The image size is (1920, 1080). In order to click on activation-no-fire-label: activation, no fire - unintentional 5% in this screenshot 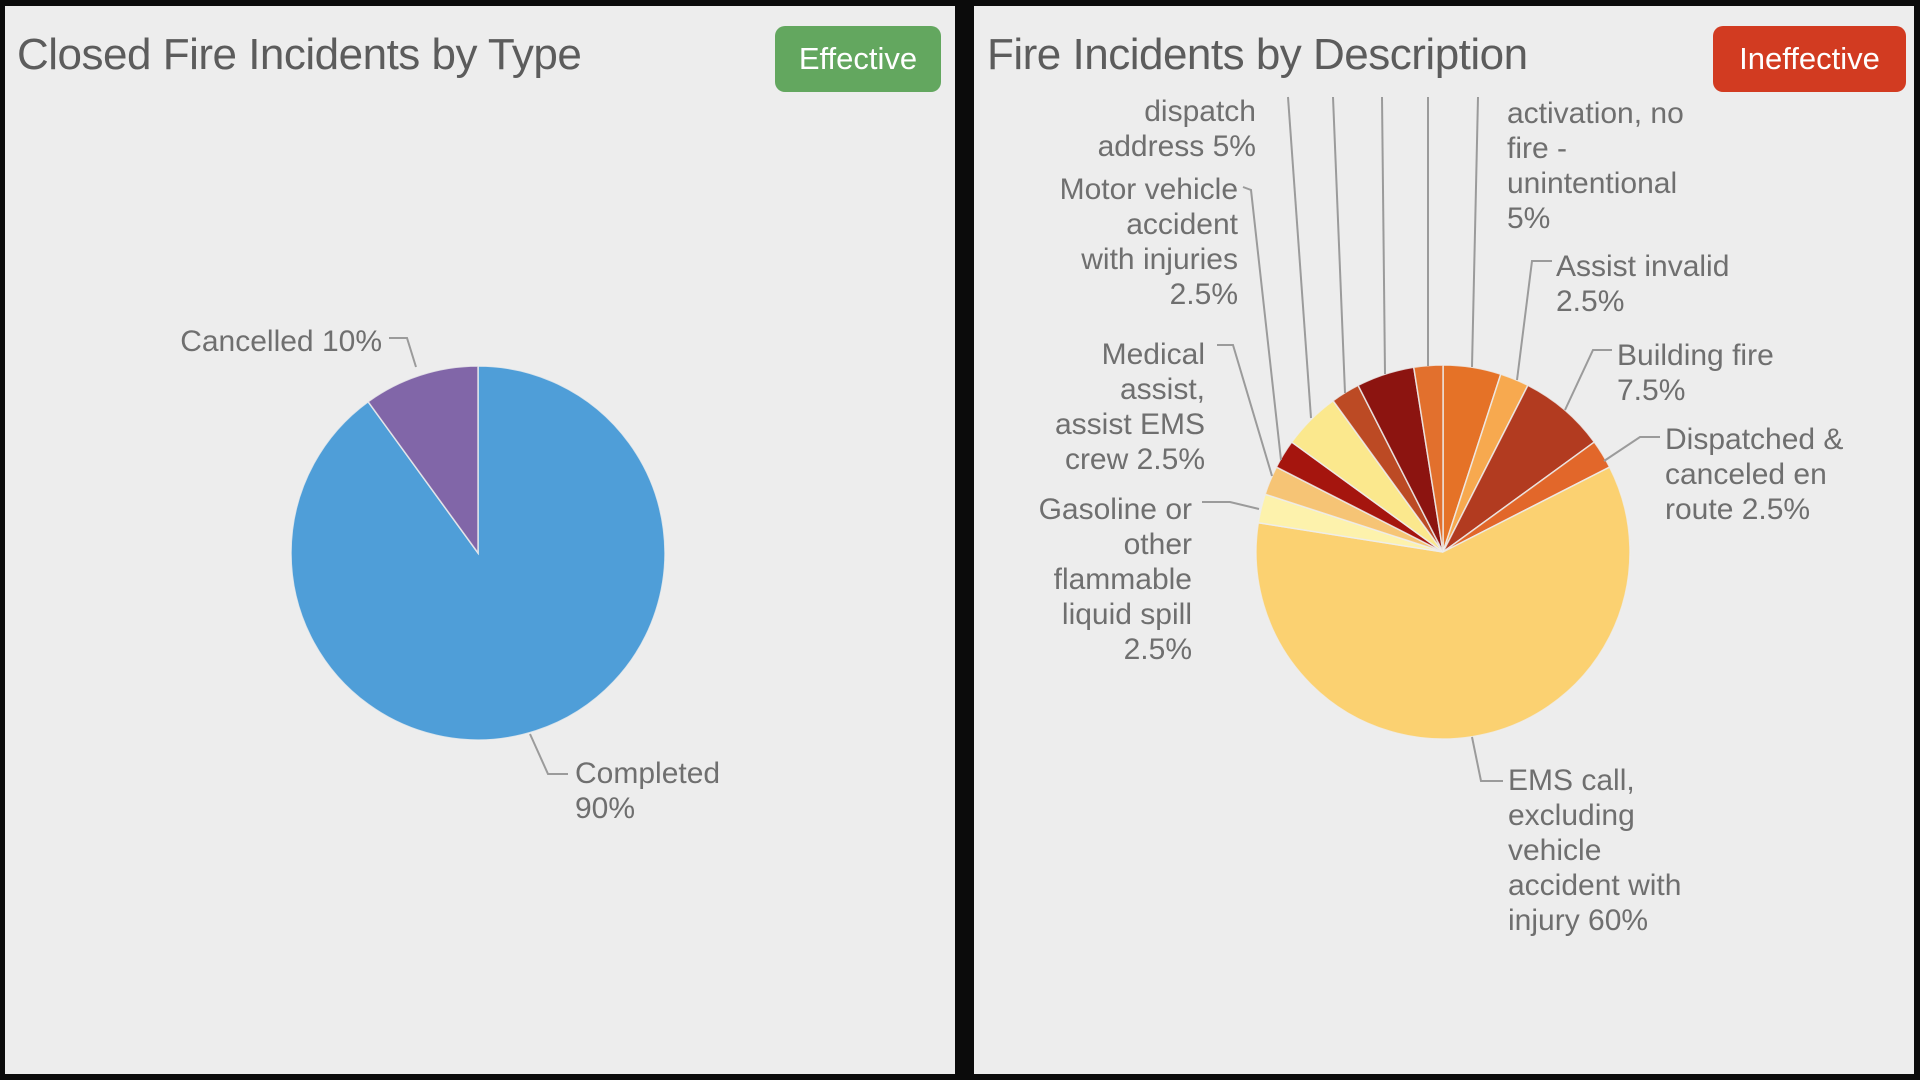, I will do `click(1595, 166)`.